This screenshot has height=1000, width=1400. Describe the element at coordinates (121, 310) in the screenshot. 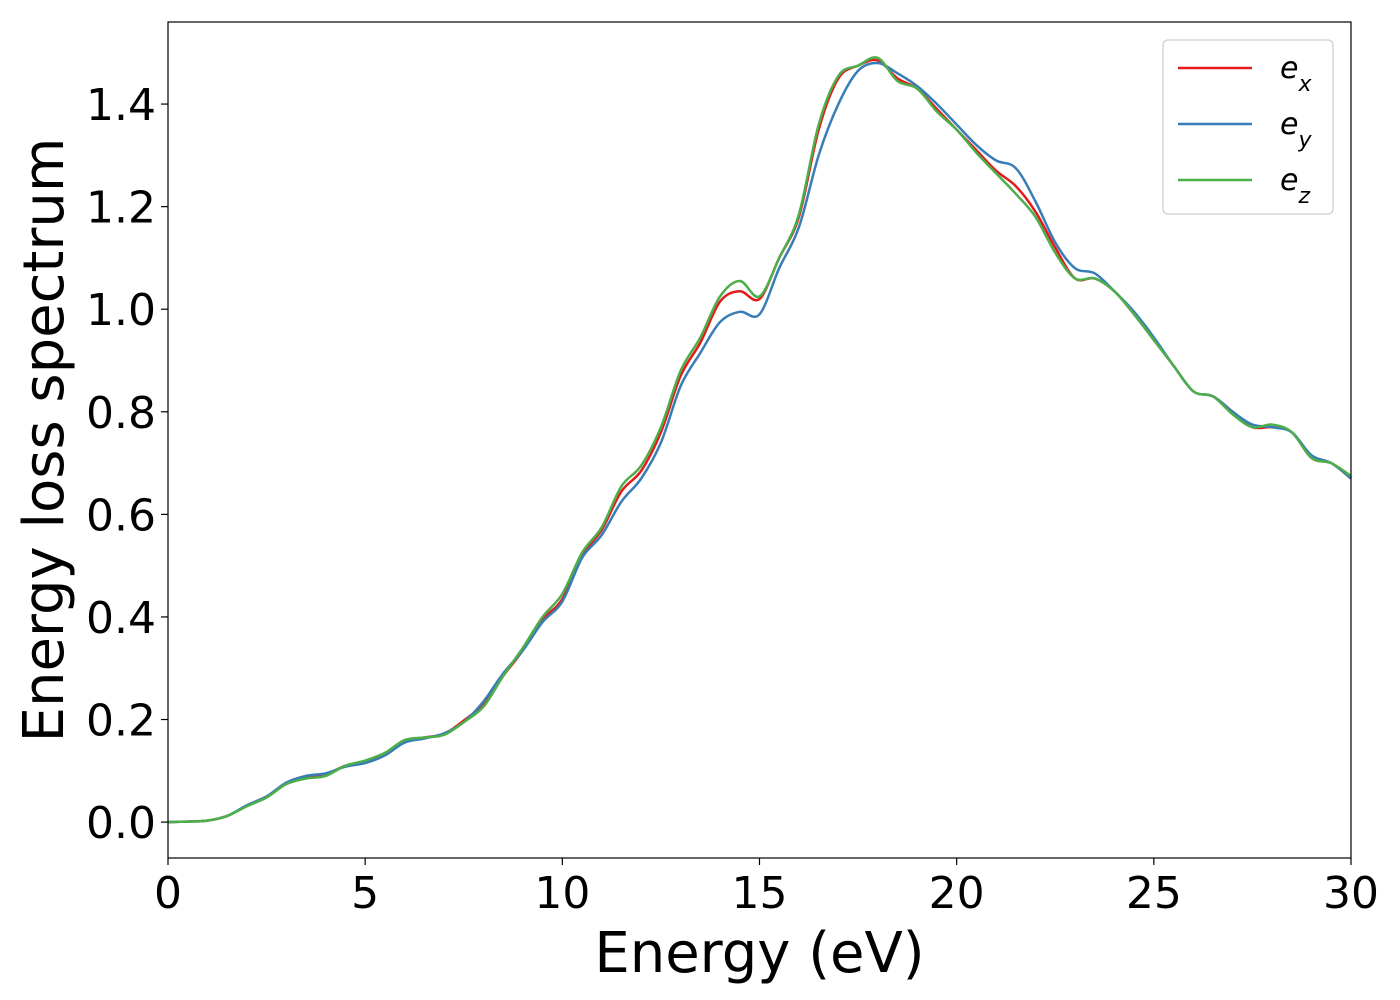

I see `y-tick-label: 1.0` at that location.